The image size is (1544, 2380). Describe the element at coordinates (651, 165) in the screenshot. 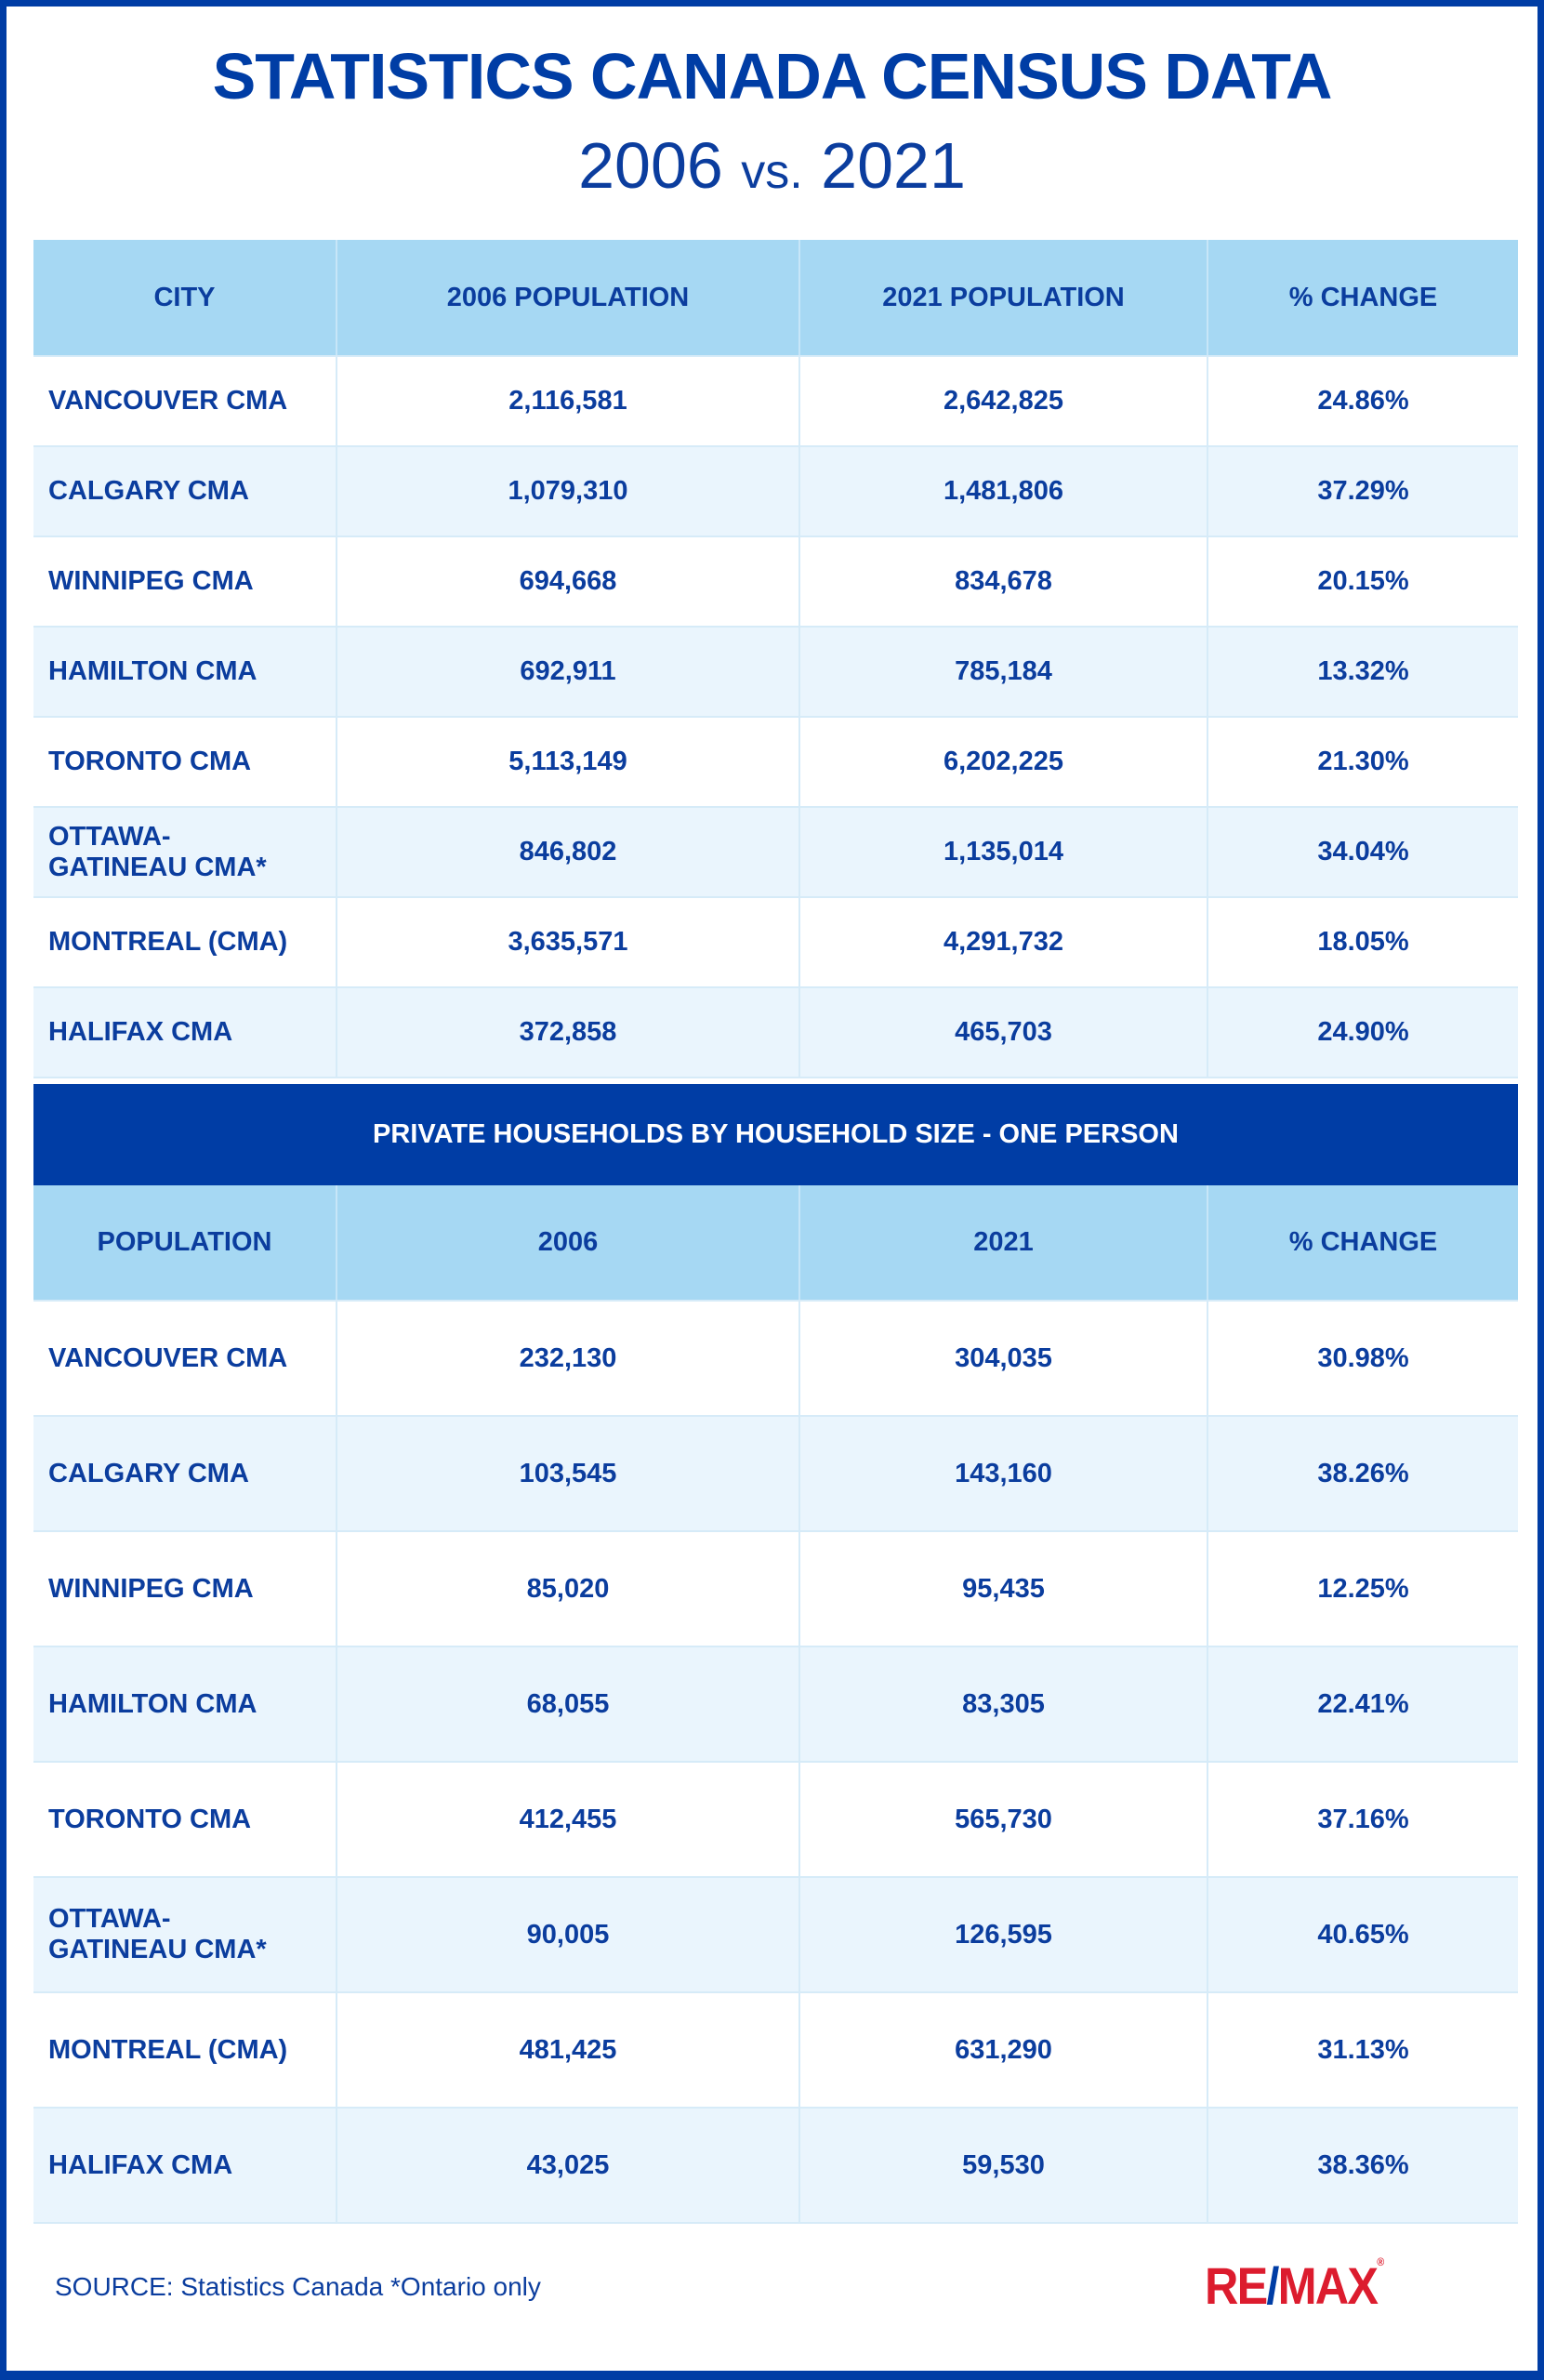

I see `year-a: 2006` at that location.